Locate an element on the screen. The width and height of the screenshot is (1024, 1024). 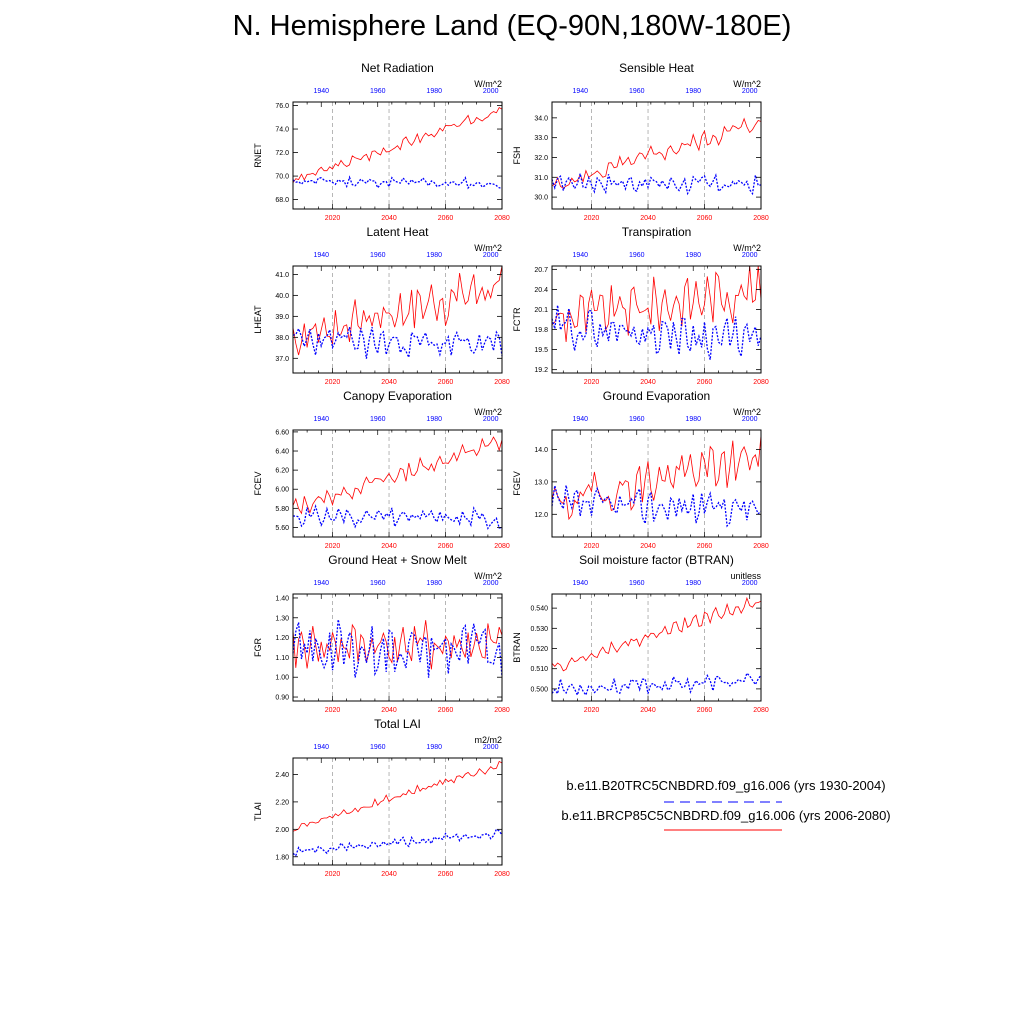
panel-title: Total LAI is located at coordinates (397, 724).